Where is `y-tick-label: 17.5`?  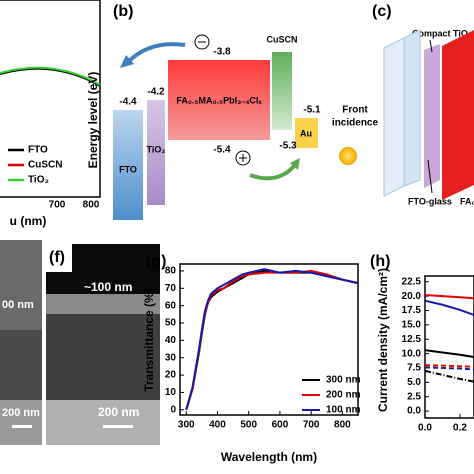 y-tick-label: 17.5 is located at coordinates (412, 310).